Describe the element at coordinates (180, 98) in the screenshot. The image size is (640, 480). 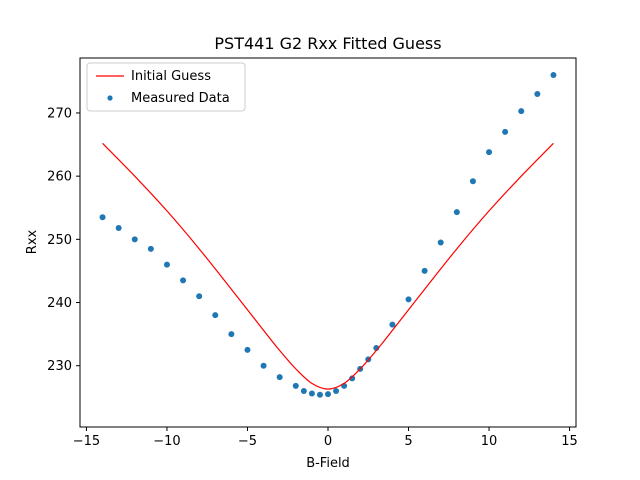
I see `legend-label-measured-data: Measured Data` at that location.